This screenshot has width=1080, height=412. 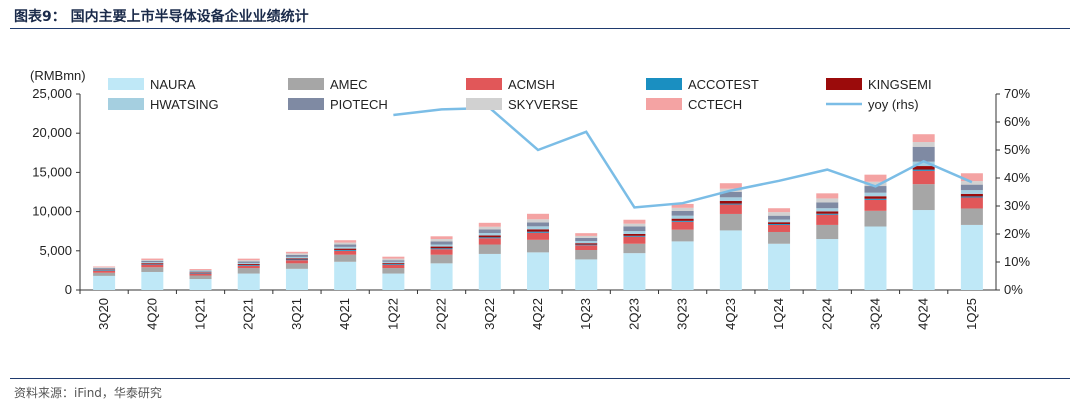 I want to click on x-tick-label: 4Q20, so click(x=151, y=314).